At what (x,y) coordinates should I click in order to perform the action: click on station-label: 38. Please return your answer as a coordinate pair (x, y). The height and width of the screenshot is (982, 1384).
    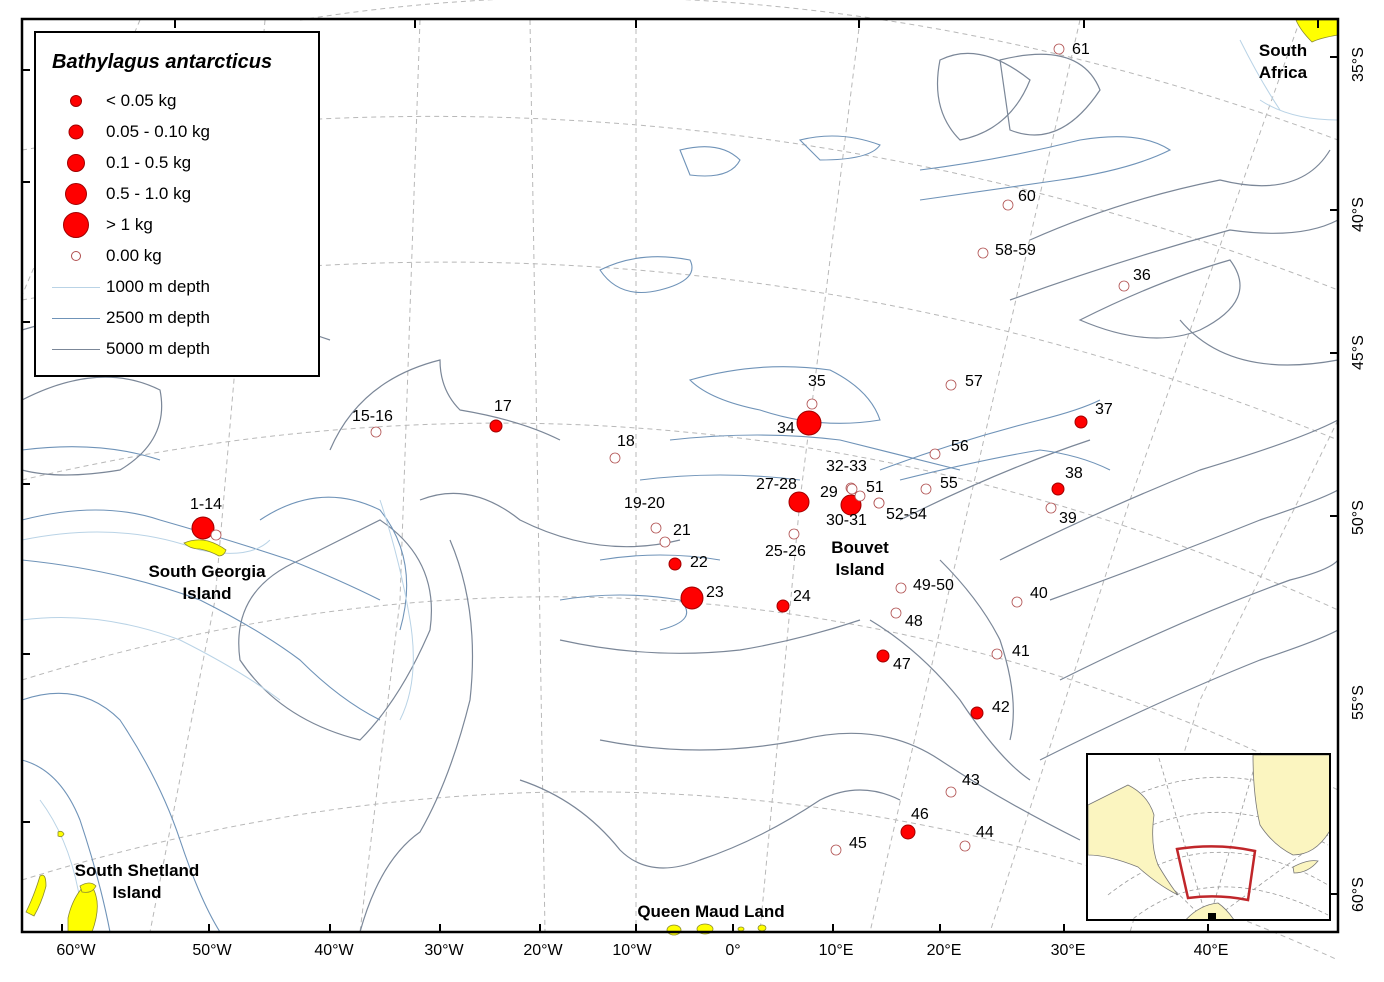
    Looking at the image, I should click on (1074, 473).